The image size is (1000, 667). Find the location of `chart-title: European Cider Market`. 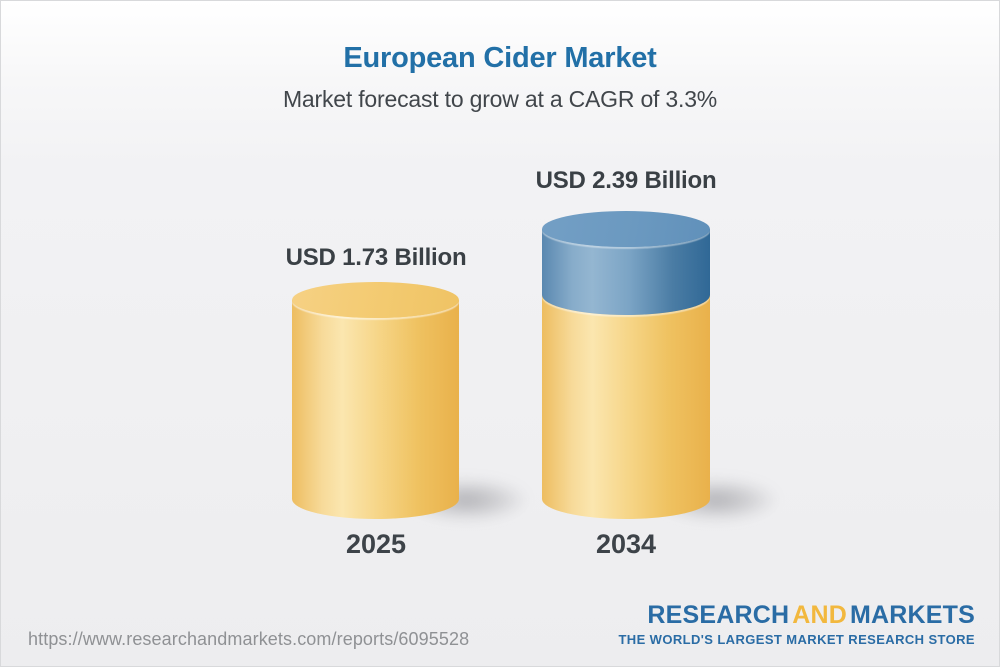

chart-title: European Cider Market is located at coordinates (500, 58).